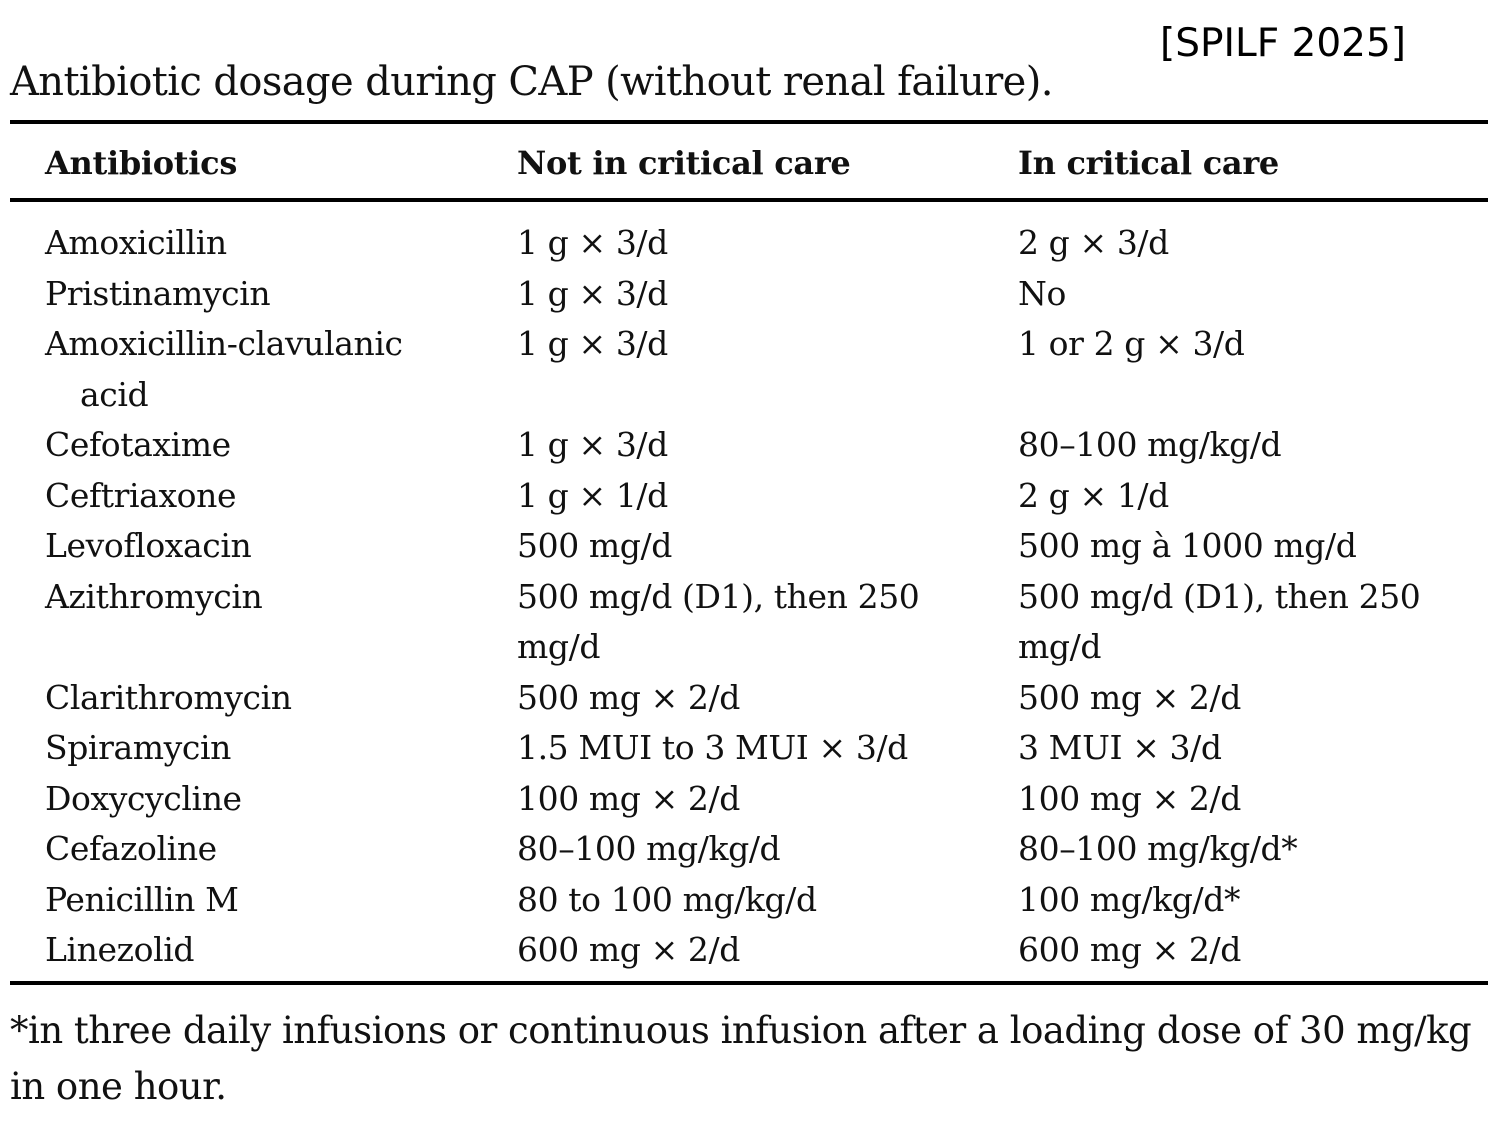 This screenshot has width=1503, height=1137. Describe the element at coordinates (1129, 697) in the screenshot. I see `dose-critical: 500 mg × 2/d` at that location.